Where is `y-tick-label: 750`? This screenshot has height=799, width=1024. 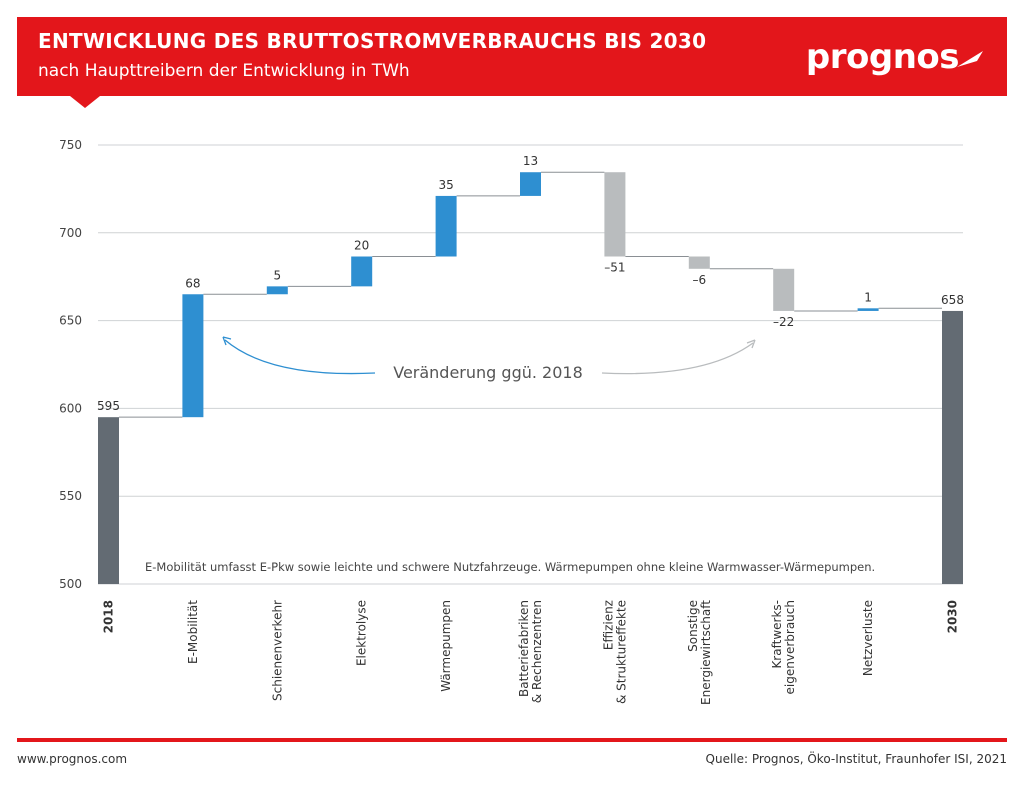
y-tick-label: 750 is located at coordinates (70, 145).